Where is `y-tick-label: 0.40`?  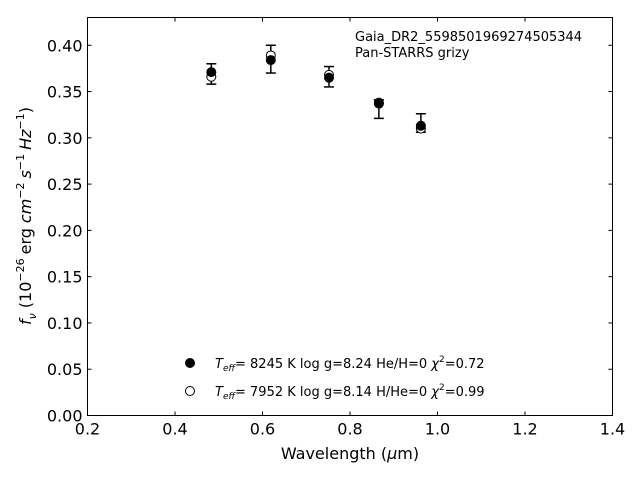
y-tick-label: 0.40 is located at coordinates (65, 45).